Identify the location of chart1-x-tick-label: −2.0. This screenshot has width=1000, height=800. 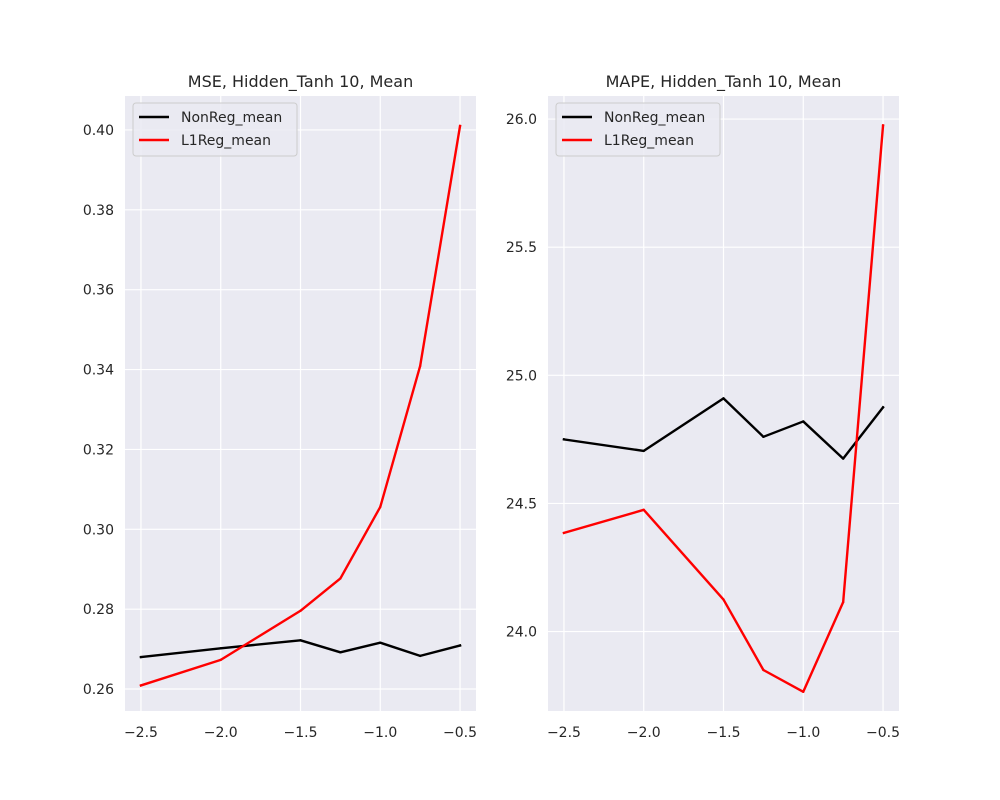
(221, 733).